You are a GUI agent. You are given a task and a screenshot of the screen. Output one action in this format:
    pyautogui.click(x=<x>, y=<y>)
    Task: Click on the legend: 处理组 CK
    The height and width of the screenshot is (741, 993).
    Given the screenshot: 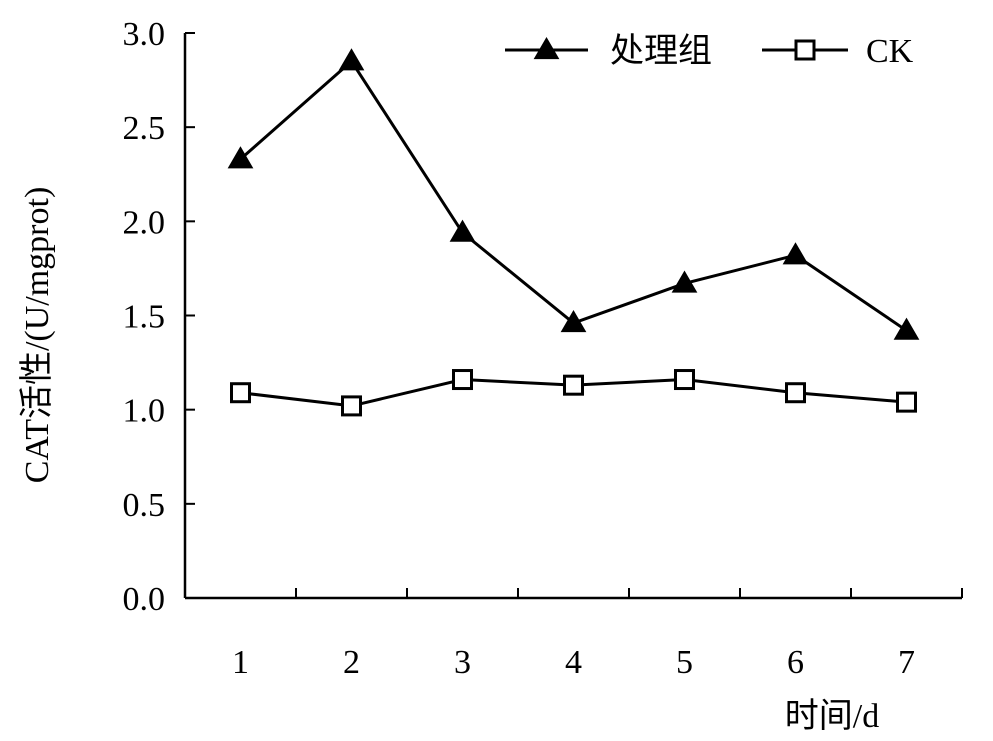 What is the action you would take?
    pyautogui.click(x=709, y=51)
    